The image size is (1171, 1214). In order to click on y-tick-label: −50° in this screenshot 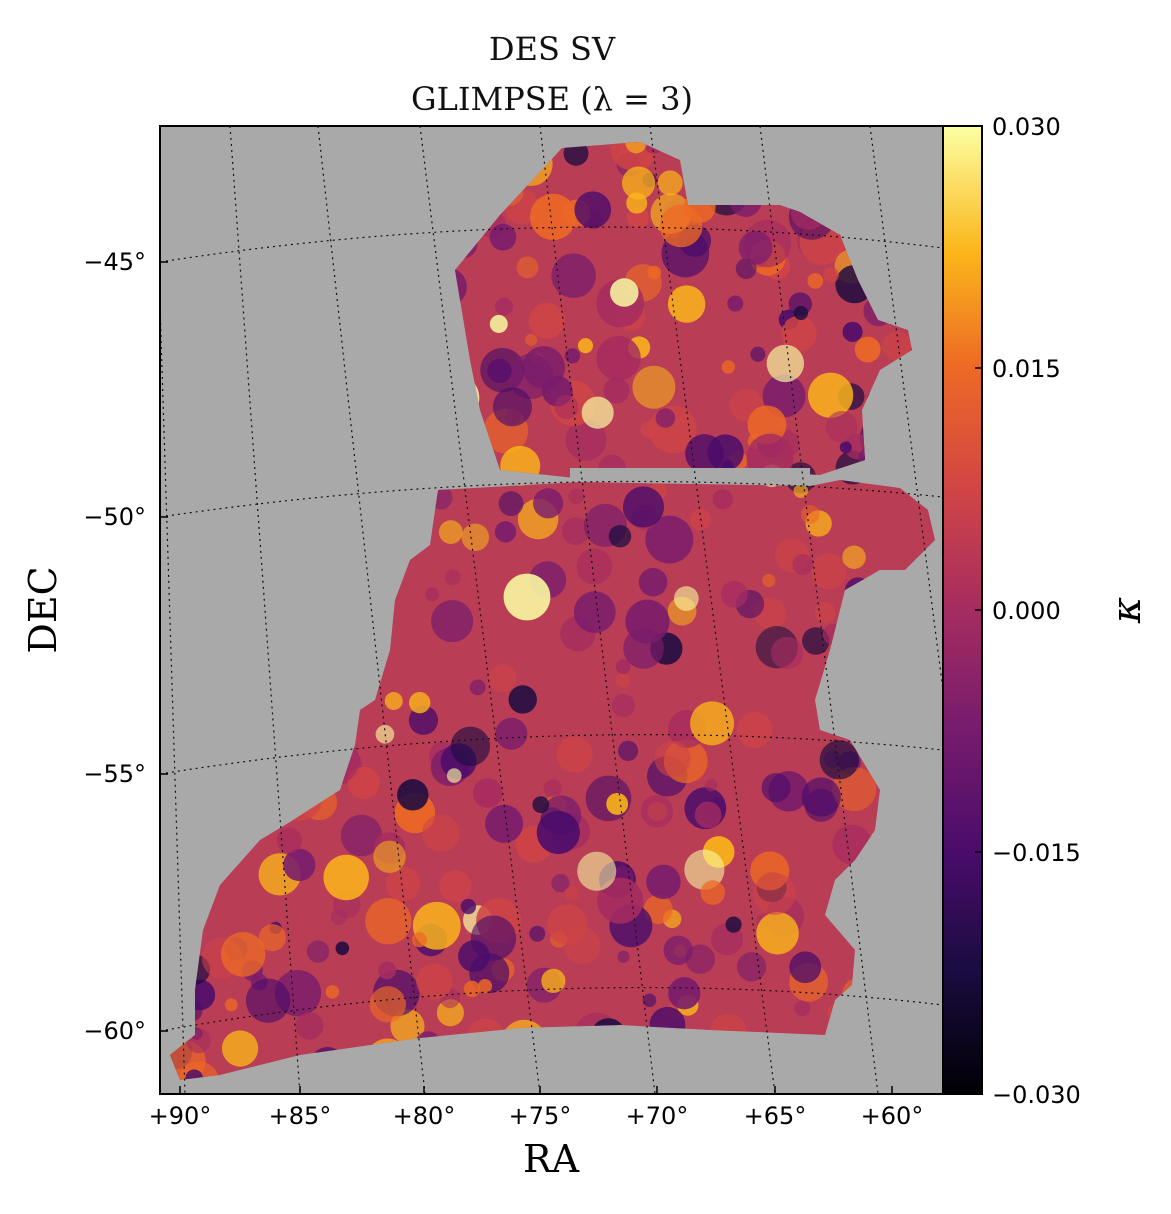, I will do `click(114, 517)`.